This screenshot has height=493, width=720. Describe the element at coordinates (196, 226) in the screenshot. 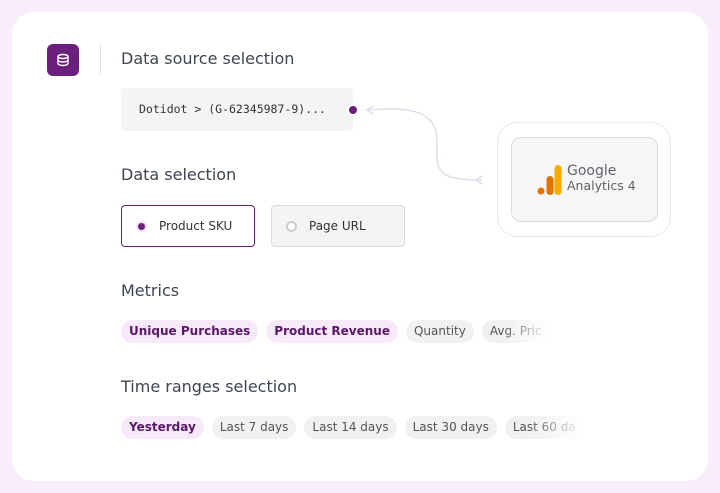

I see `option-label: Product SKU` at that location.